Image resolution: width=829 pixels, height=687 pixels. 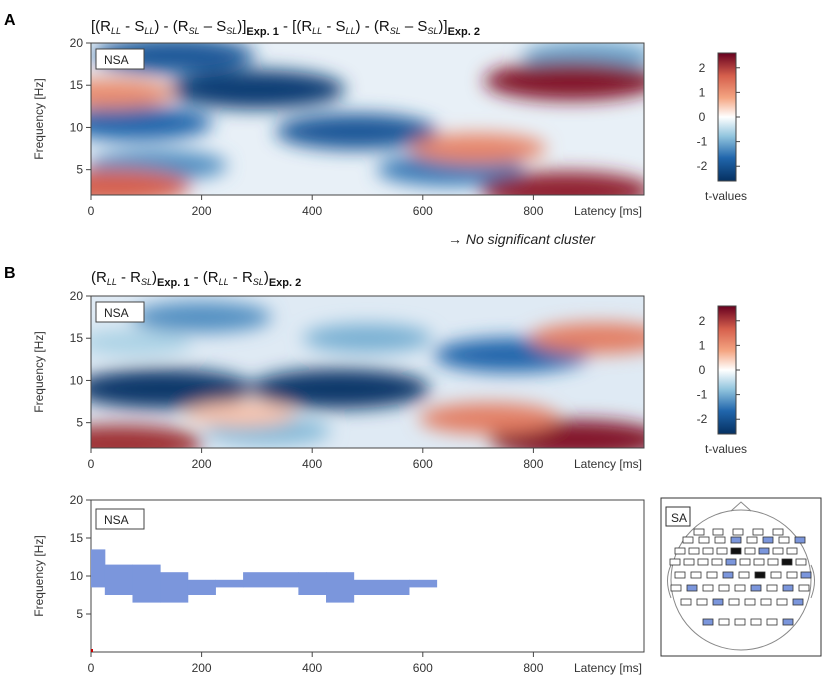 I want to click on left-ear, so click(x=669, y=581).